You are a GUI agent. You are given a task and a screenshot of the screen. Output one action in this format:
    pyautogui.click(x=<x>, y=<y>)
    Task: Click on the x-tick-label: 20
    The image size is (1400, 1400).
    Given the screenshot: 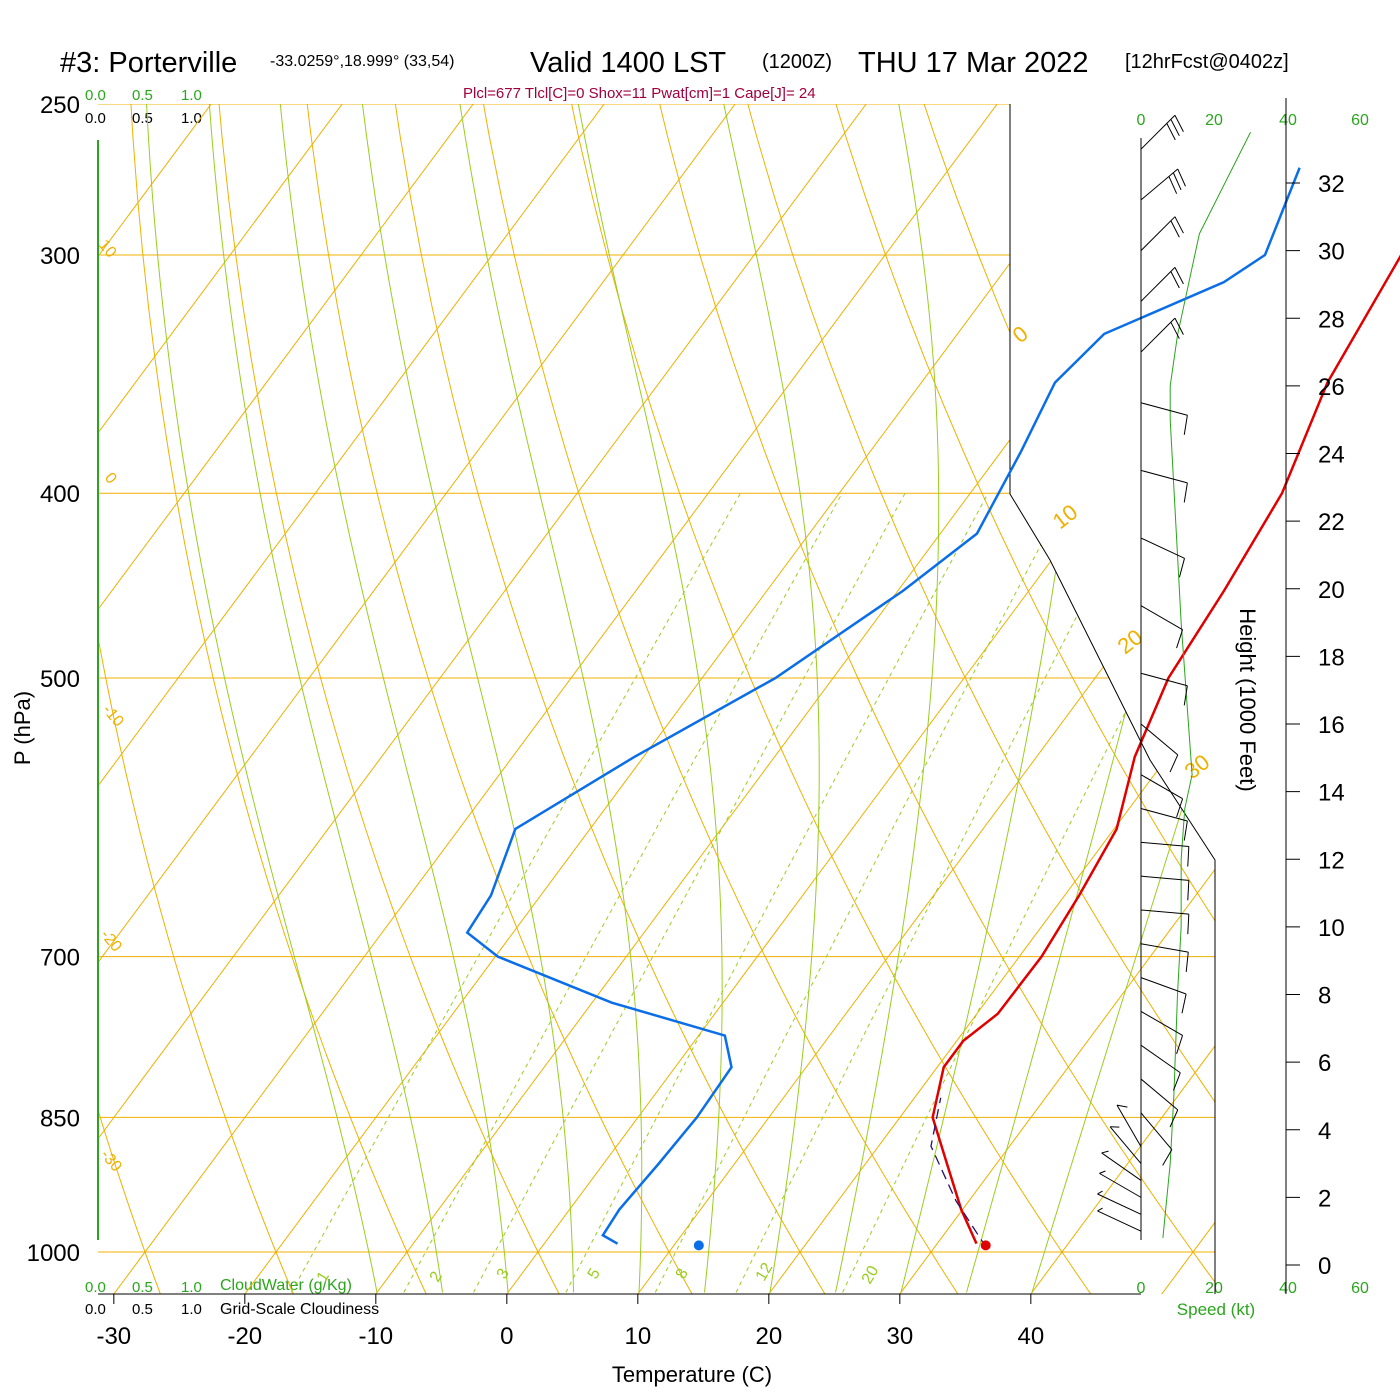 What is the action you would take?
    pyautogui.click(x=768, y=1336)
    